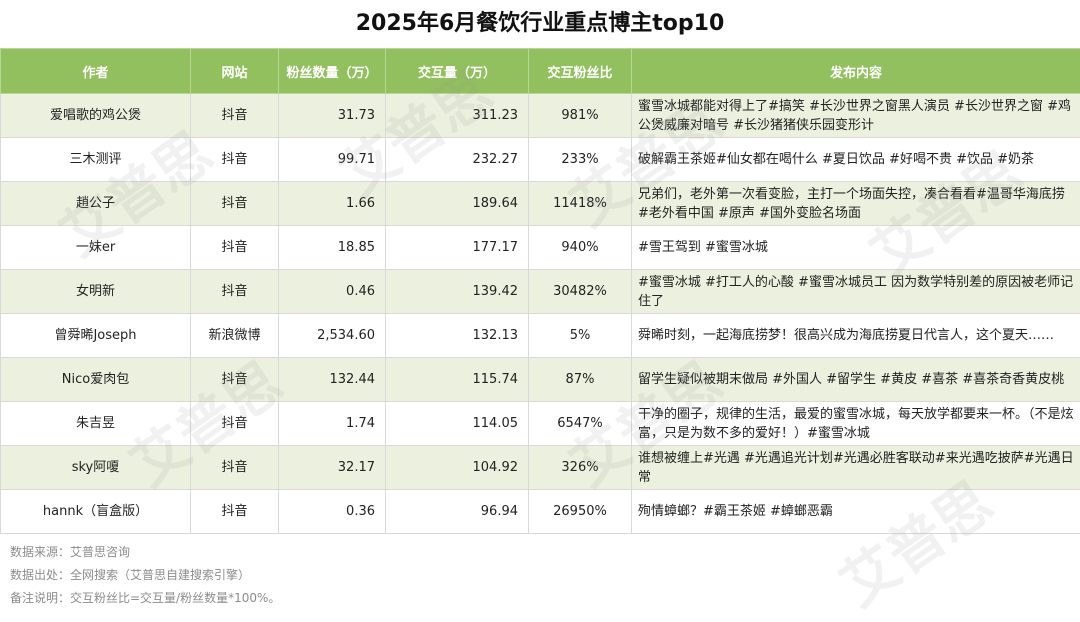 The width and height of the screenshot is (1080, 622). I want to click on table-header-row: 作者 网站 粉丝数量（万） 交互量（万） 交互粉丝比 发布内容, so click(540, 71).